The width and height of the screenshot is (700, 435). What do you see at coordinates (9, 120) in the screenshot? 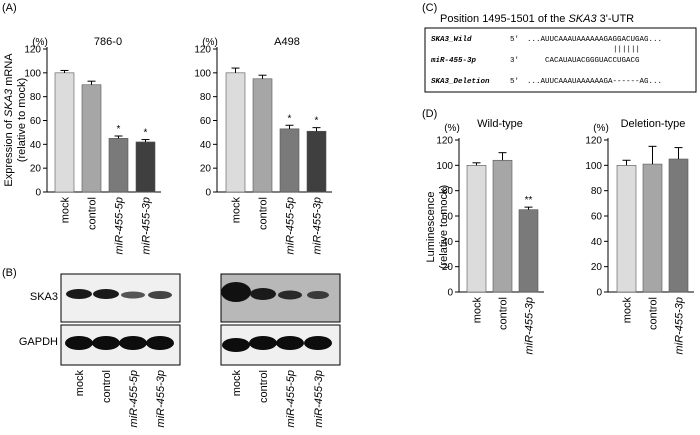
I see `panel-a-ylabel-line1: Expression of SKA3 mRNA` at bounding box center [9, 120].